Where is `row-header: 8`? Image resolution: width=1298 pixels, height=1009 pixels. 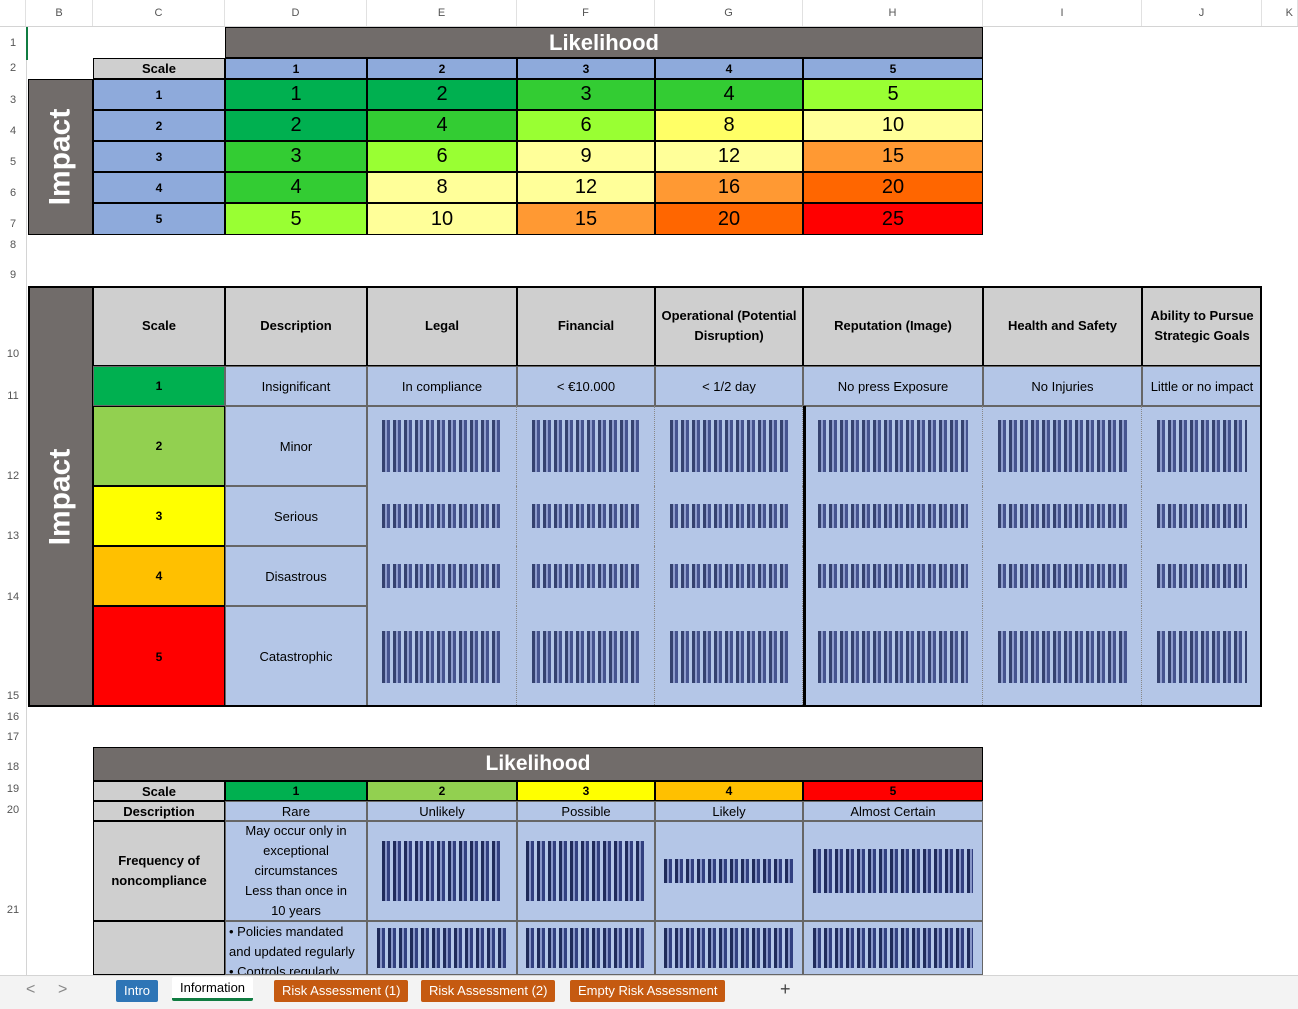
row-header: 8 is located at coordinates (13, 245).